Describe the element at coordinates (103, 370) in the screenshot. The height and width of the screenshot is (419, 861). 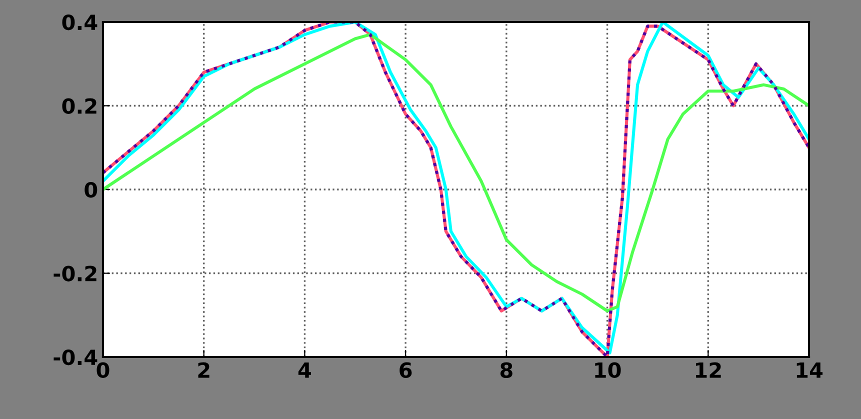
I see `x-tick-label: 0` at that location.